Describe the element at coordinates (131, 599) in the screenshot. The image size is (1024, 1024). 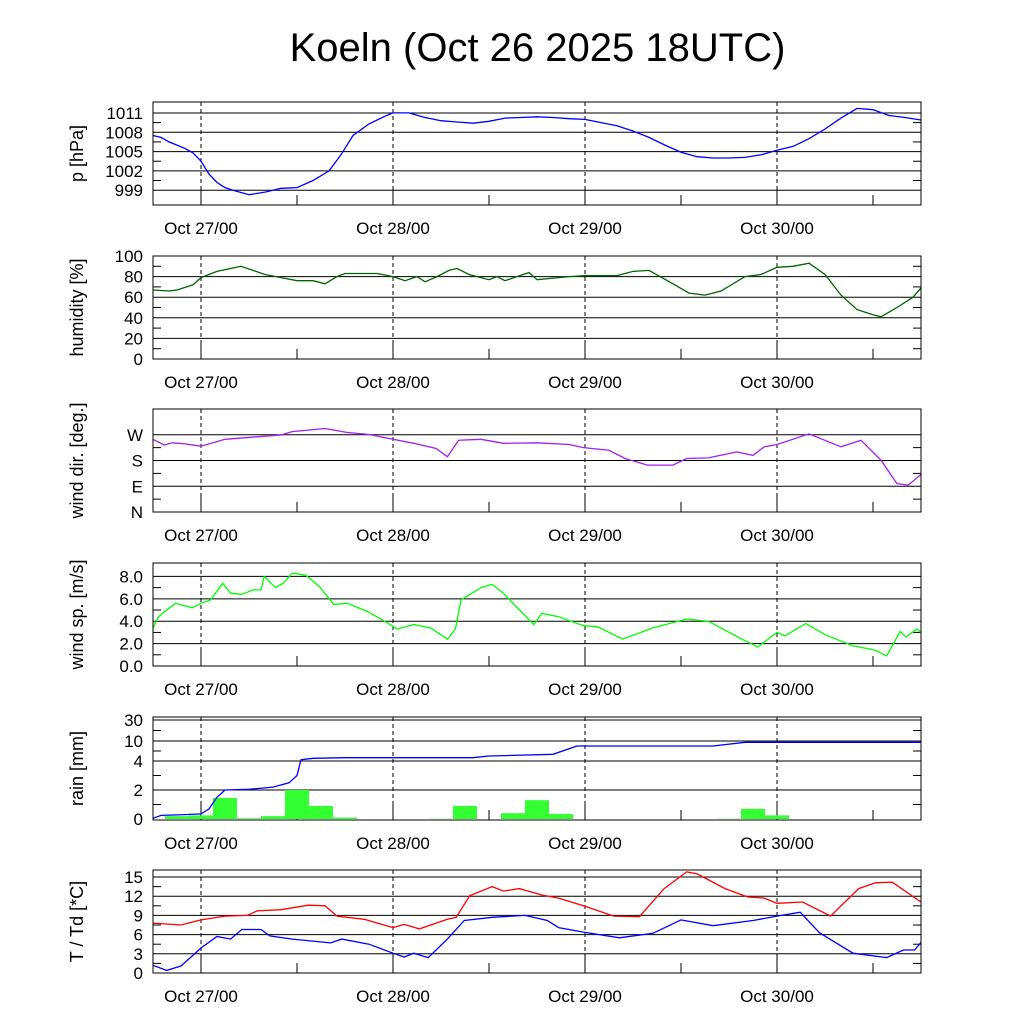
I see `ytick-label: 6.0` at that location.